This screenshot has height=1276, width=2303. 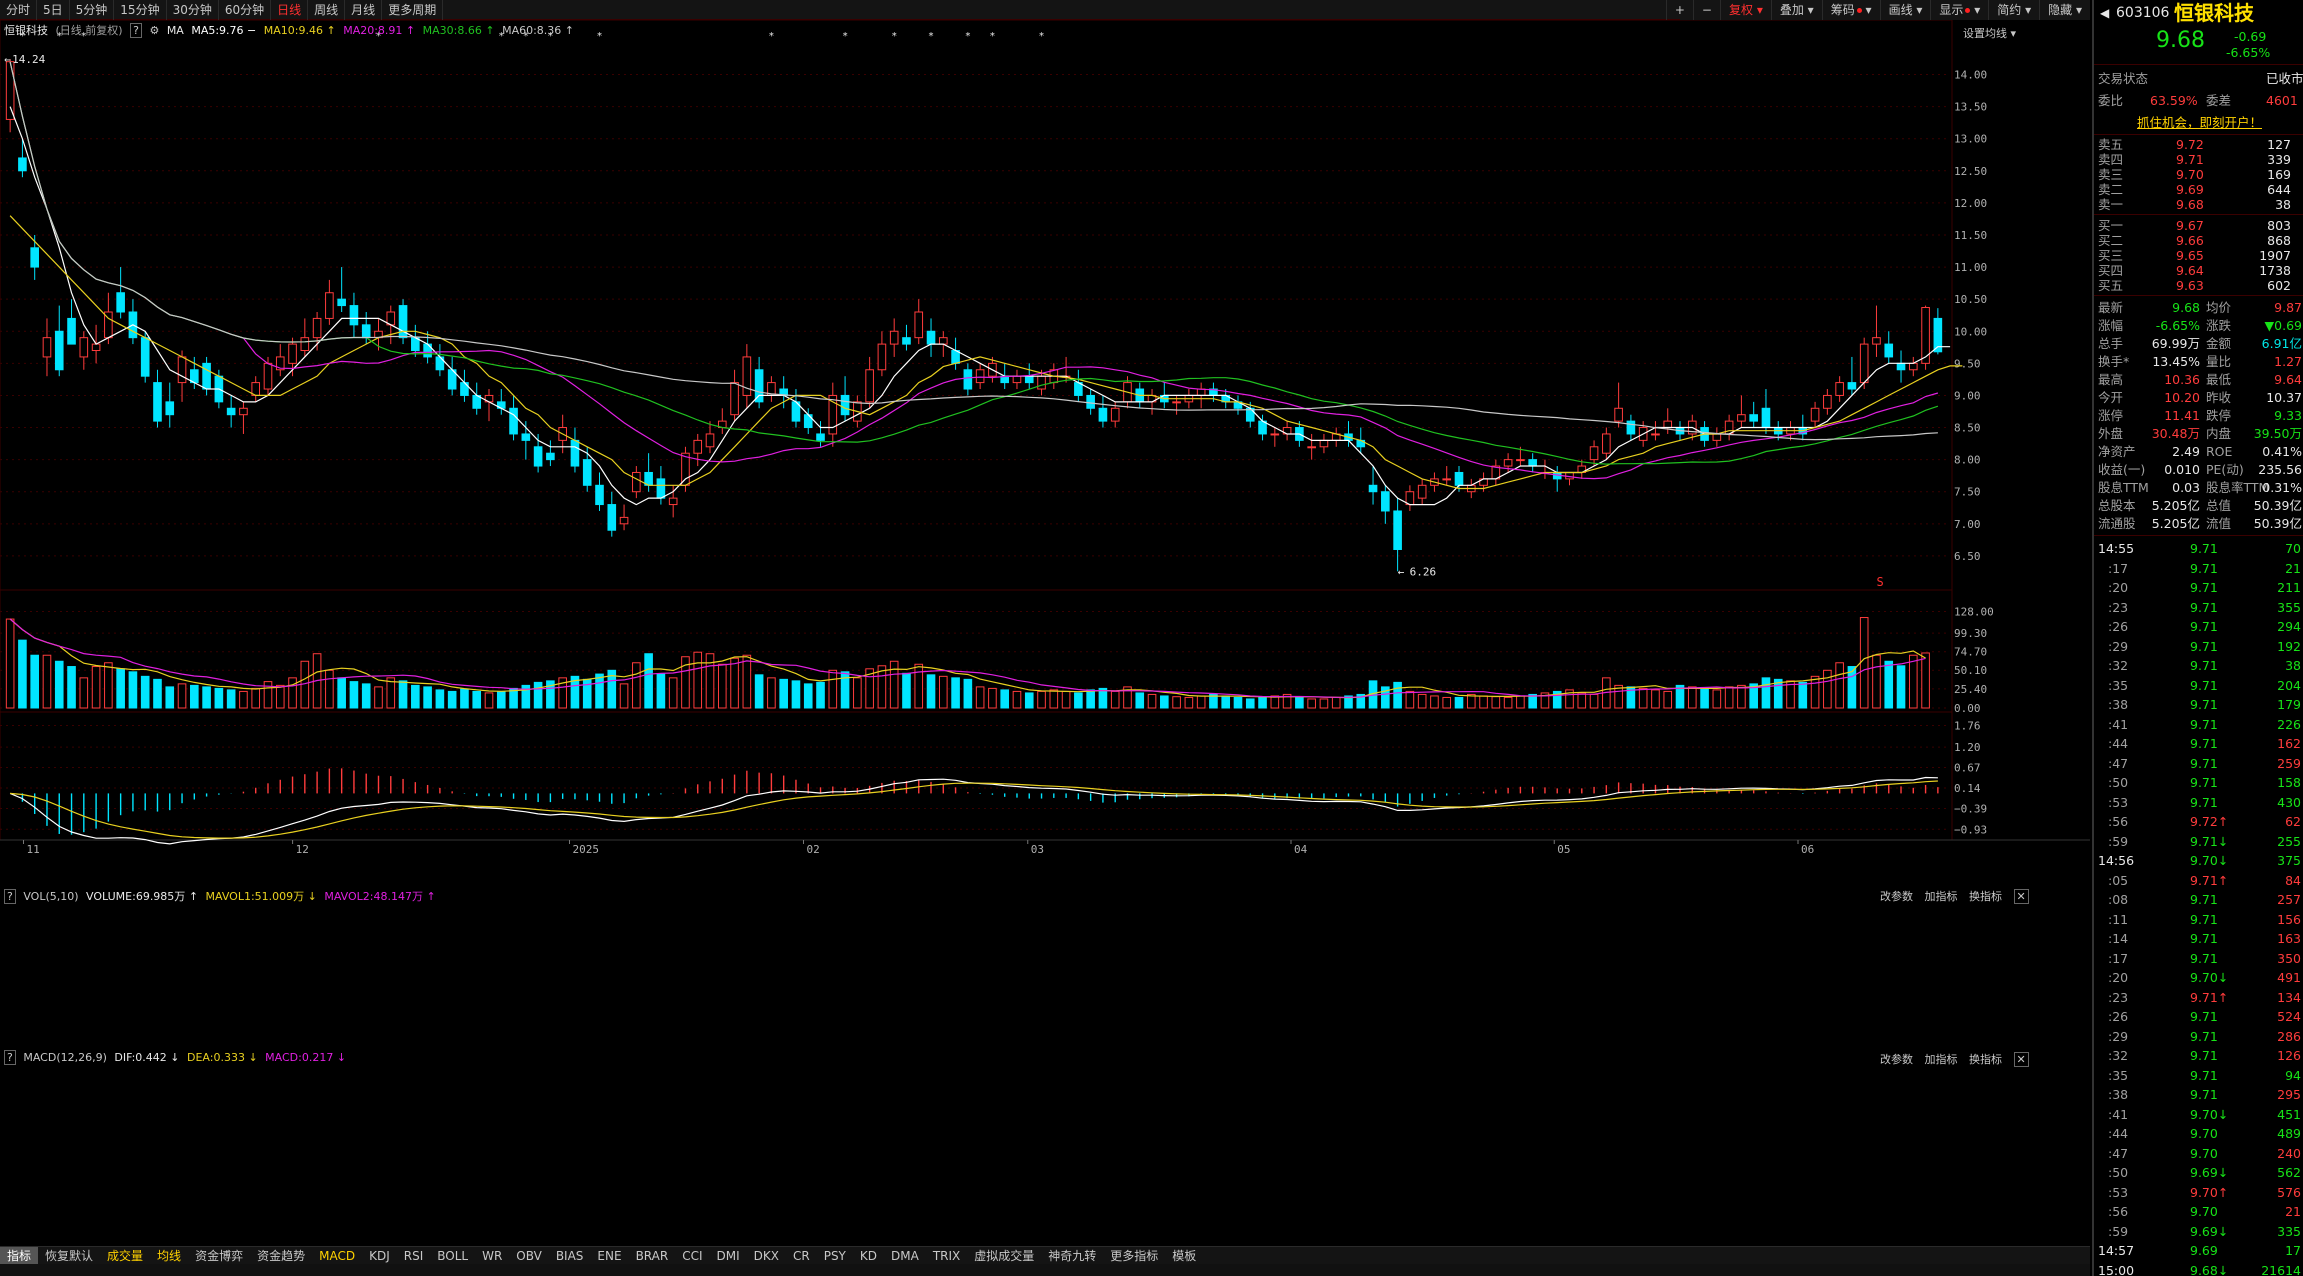 What do you see at coordinates (1970, 331) in the screenshot?
I see `price-tick-label: 10.00` at bounding box center [1970, 331].